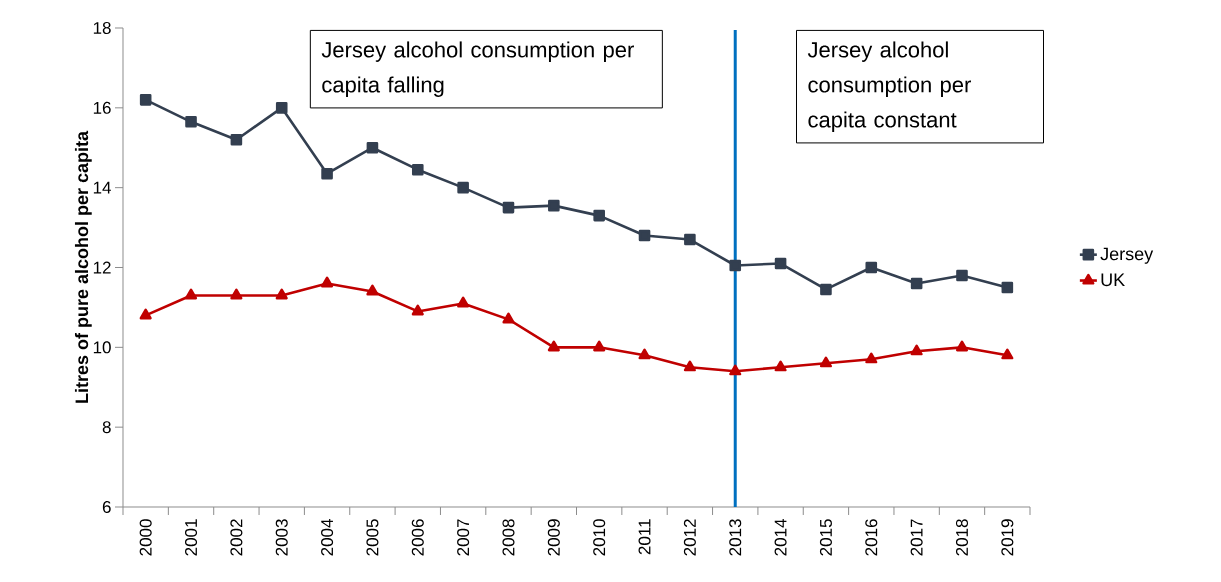  What do you see at coordinates (962, 537) in the screenshot?
I see `x-tick-label: 2018` at bounding box center [962, 537].